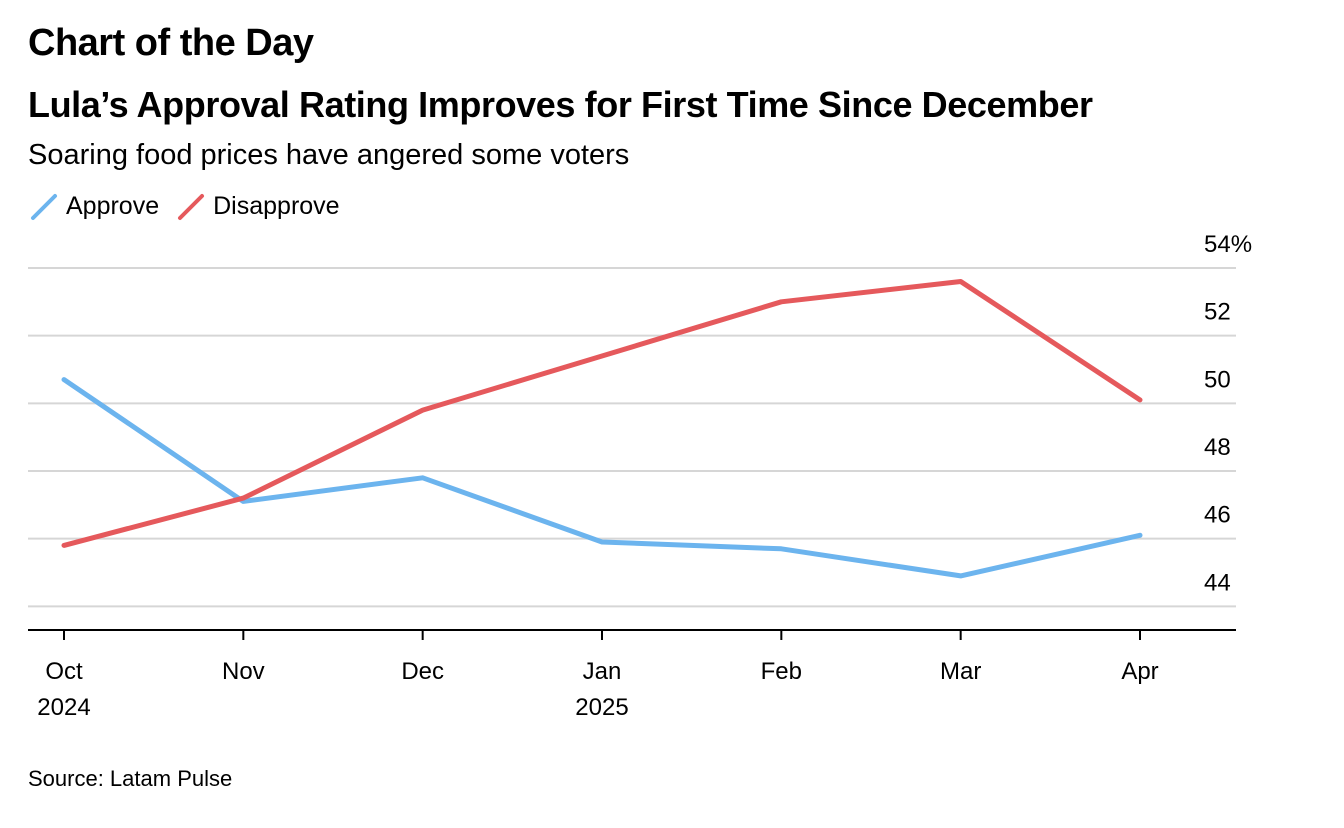 The width and height of the screenshot is (1344, 828). I want to click on y-tick-label-48: 48, so click(1217, 447).